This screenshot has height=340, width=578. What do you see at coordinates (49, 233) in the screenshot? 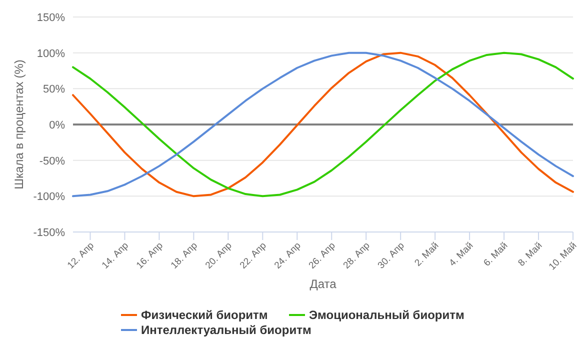
I see `y-tick-label: -150%` at bounding box center [49, 233].